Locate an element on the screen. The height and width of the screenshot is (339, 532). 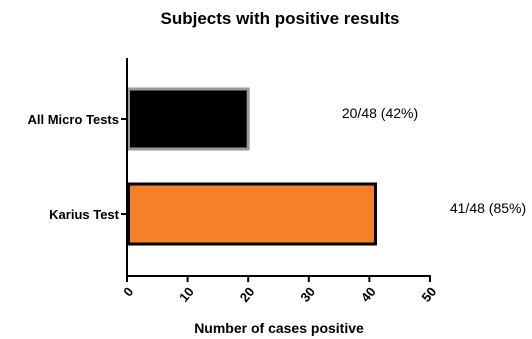
x-tick-label: 40 is located at coordinates (368, 294).